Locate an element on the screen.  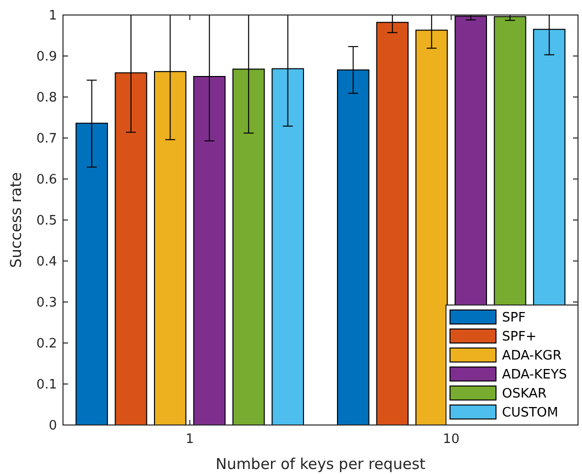
y-tick-label: 0 is located at coordinates (52, 426).